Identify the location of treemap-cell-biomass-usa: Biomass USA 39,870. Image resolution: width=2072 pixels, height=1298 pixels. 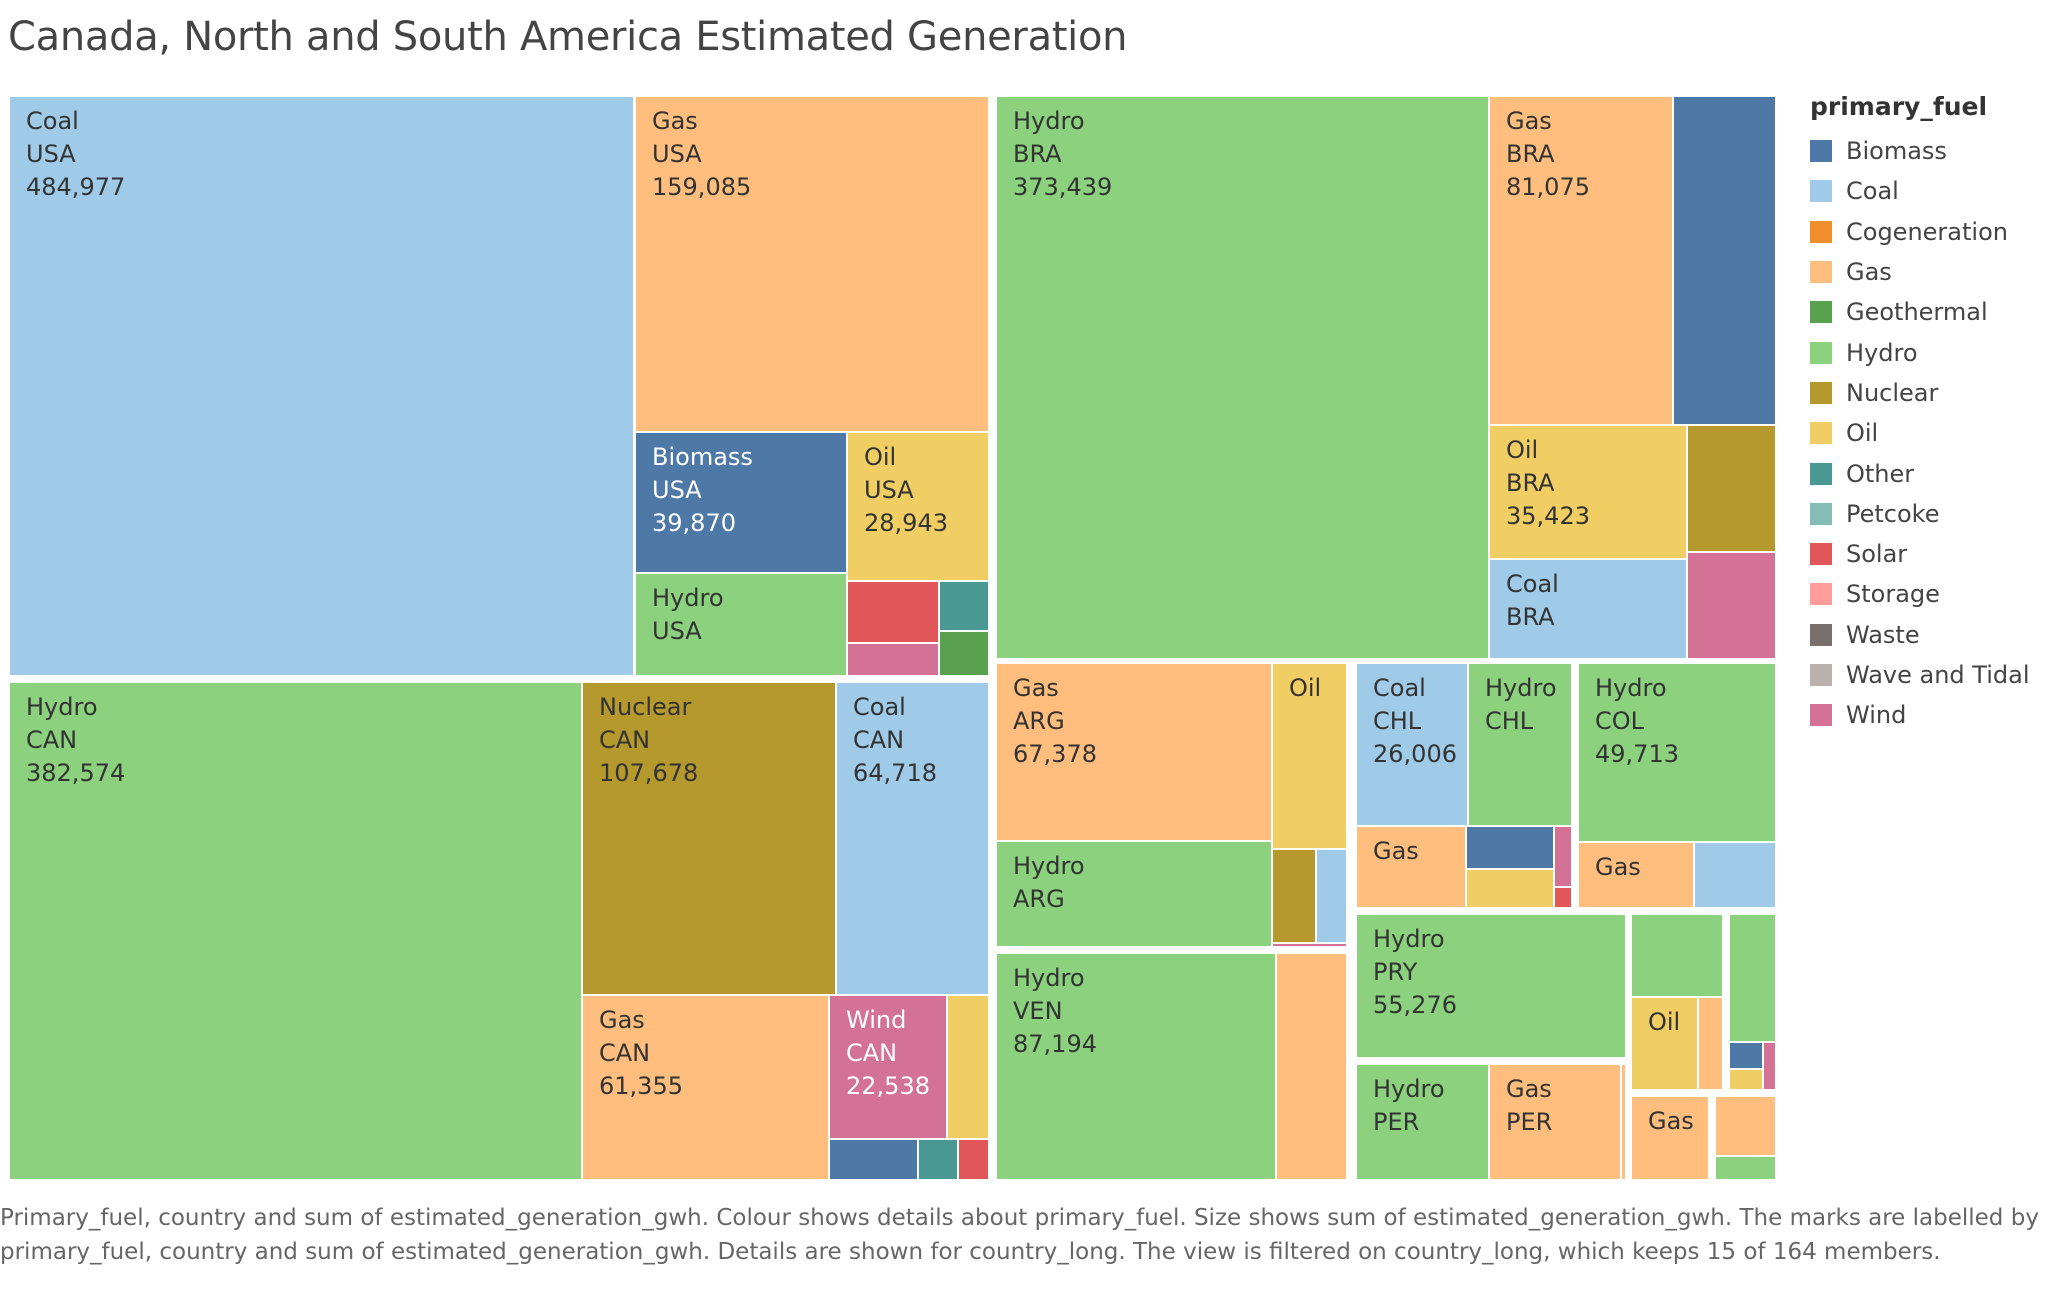
(741, 502).